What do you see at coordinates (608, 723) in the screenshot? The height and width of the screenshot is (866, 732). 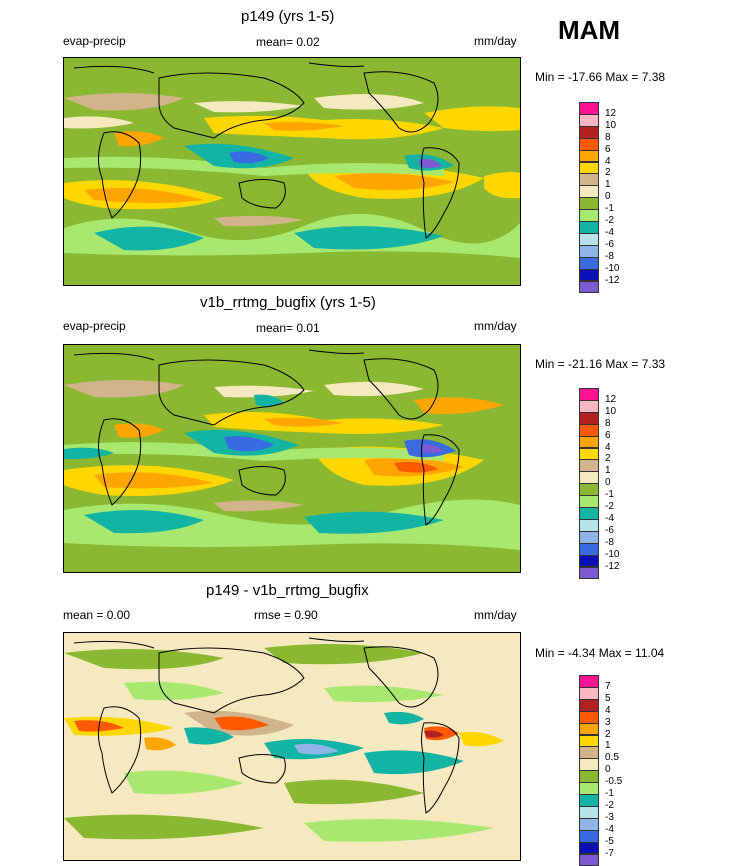 I see `colorbar-label: 3` at bounding box center [608, 723].